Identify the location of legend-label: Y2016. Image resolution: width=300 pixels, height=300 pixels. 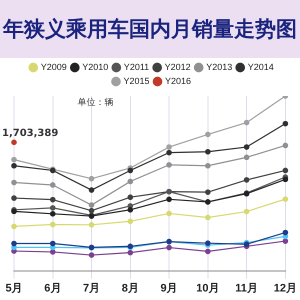
(178, 81).